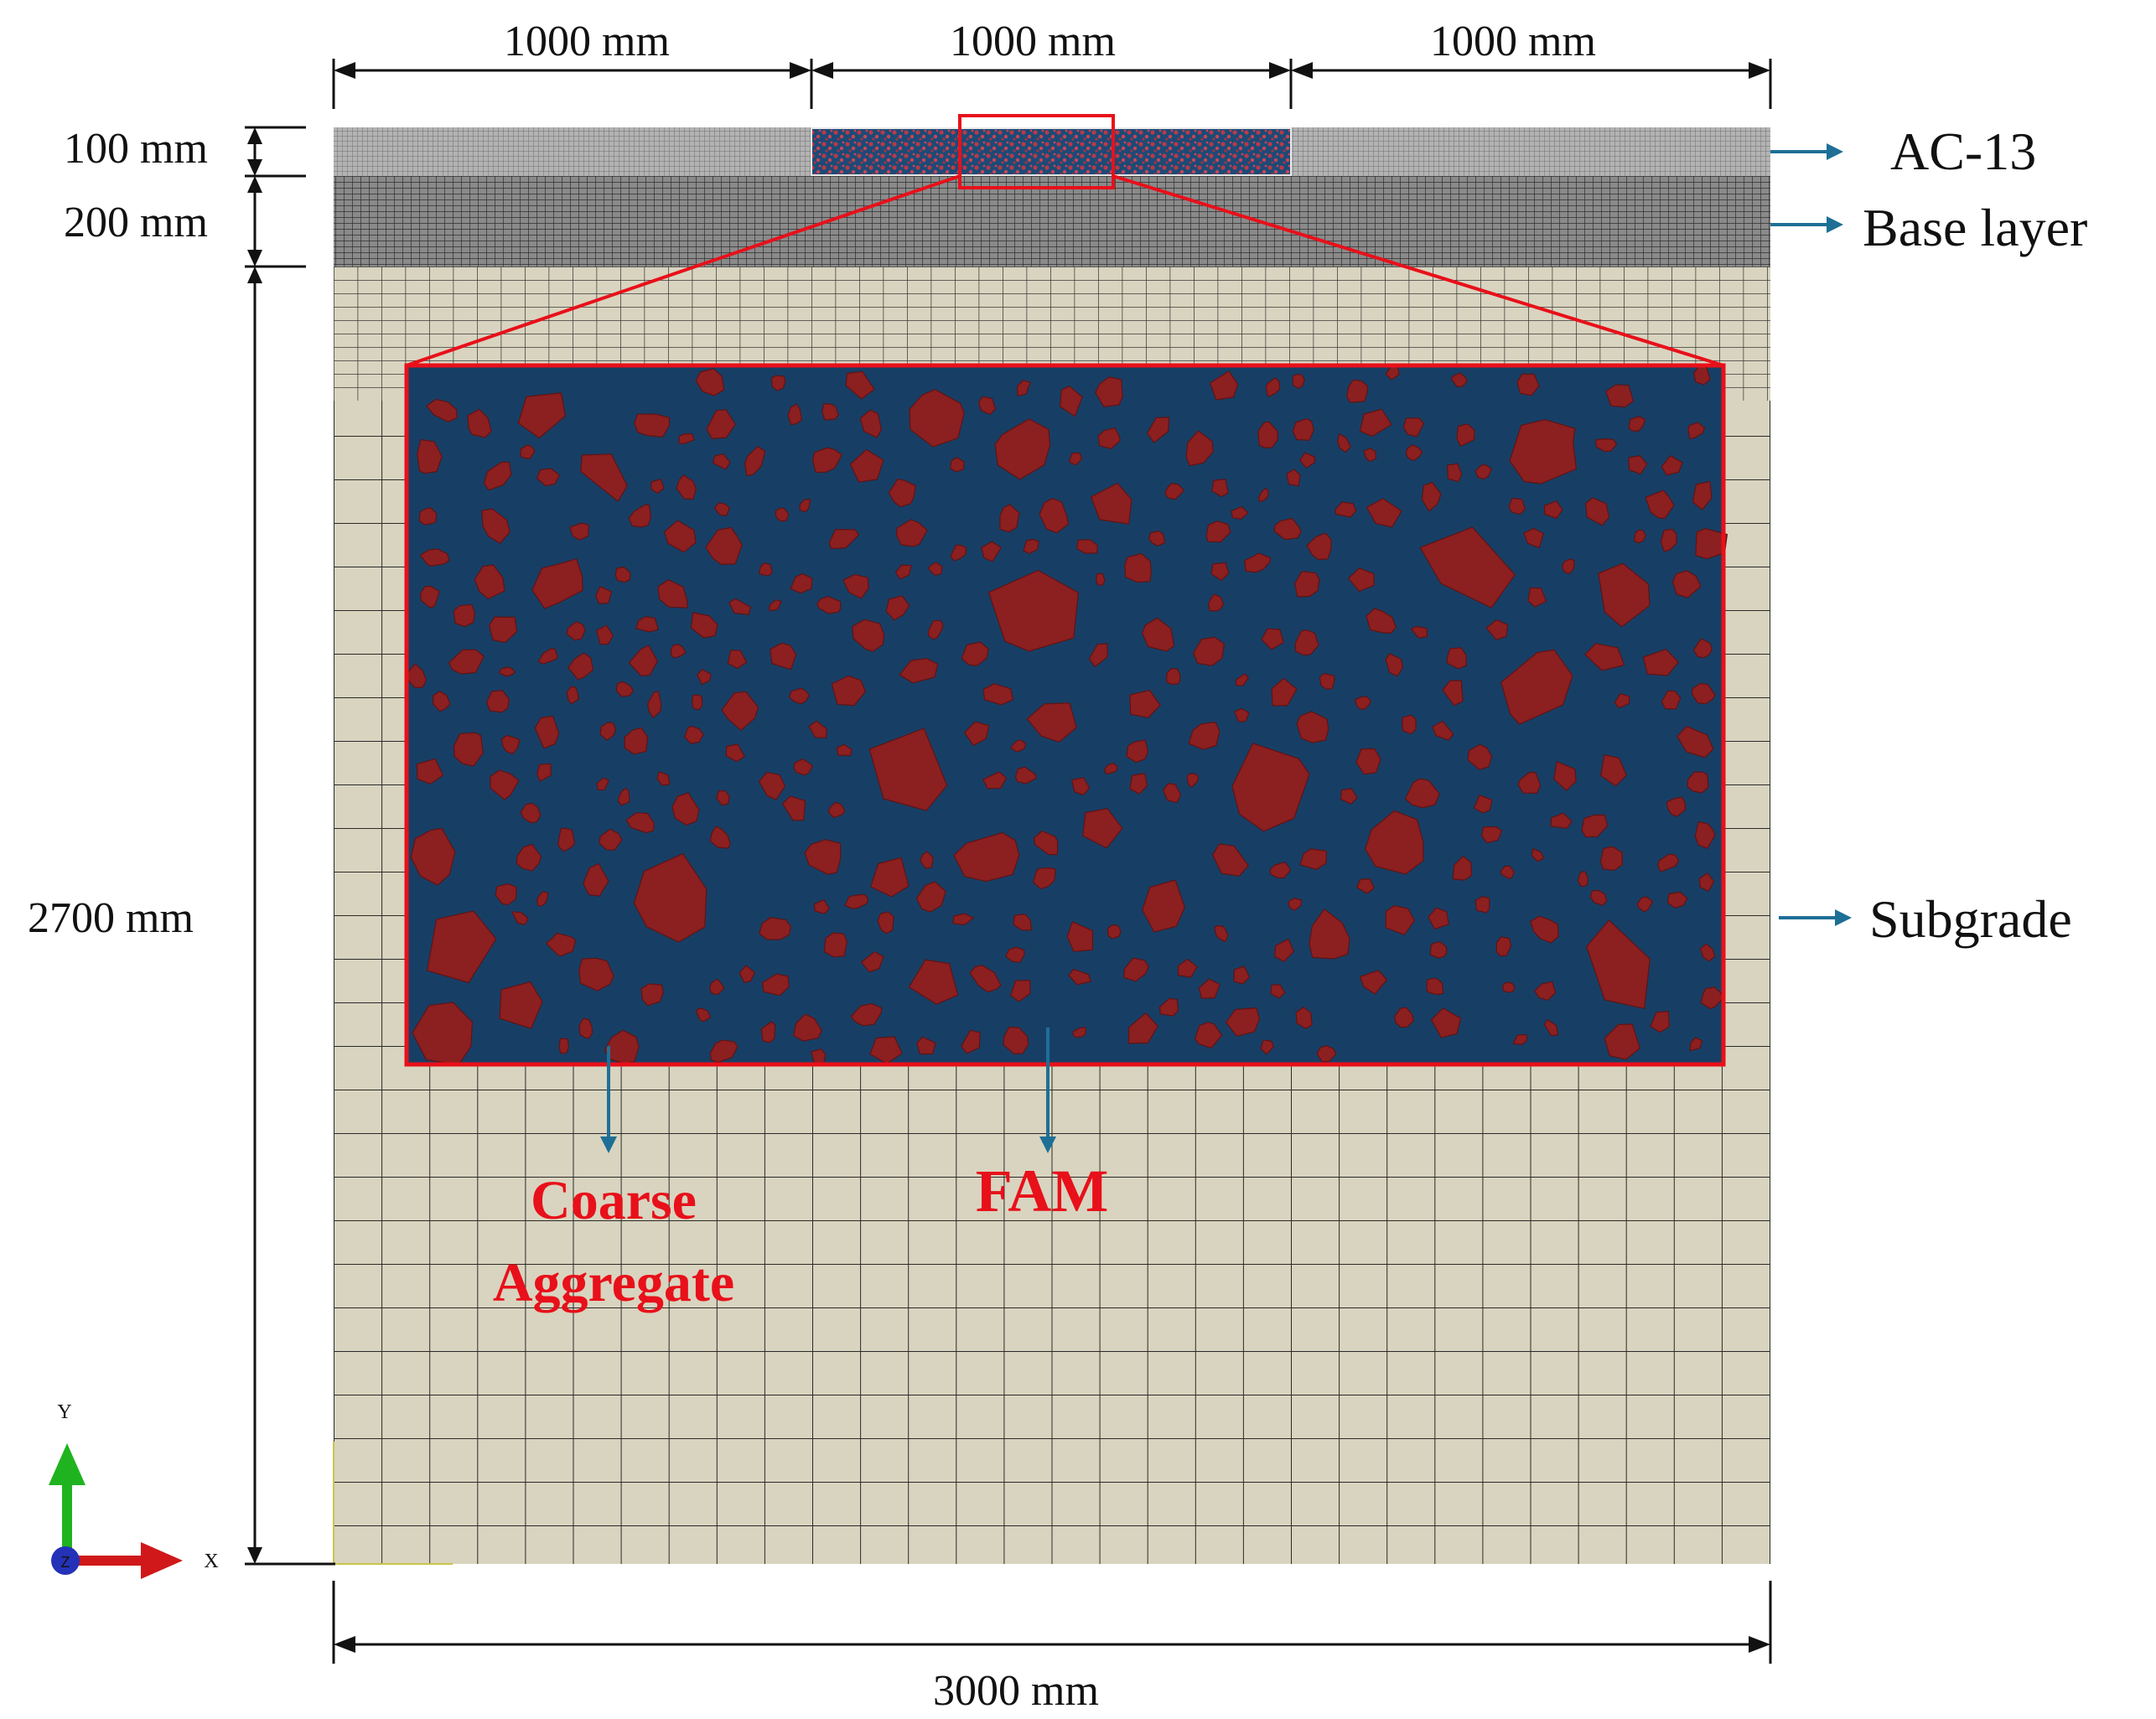 The height and width of the screenshot is (1719, 2156). What do you see at coordinates (614, 1200) in the screenshot?
I see `label-coarse: Coarse` at bounding box center [614, 1200].